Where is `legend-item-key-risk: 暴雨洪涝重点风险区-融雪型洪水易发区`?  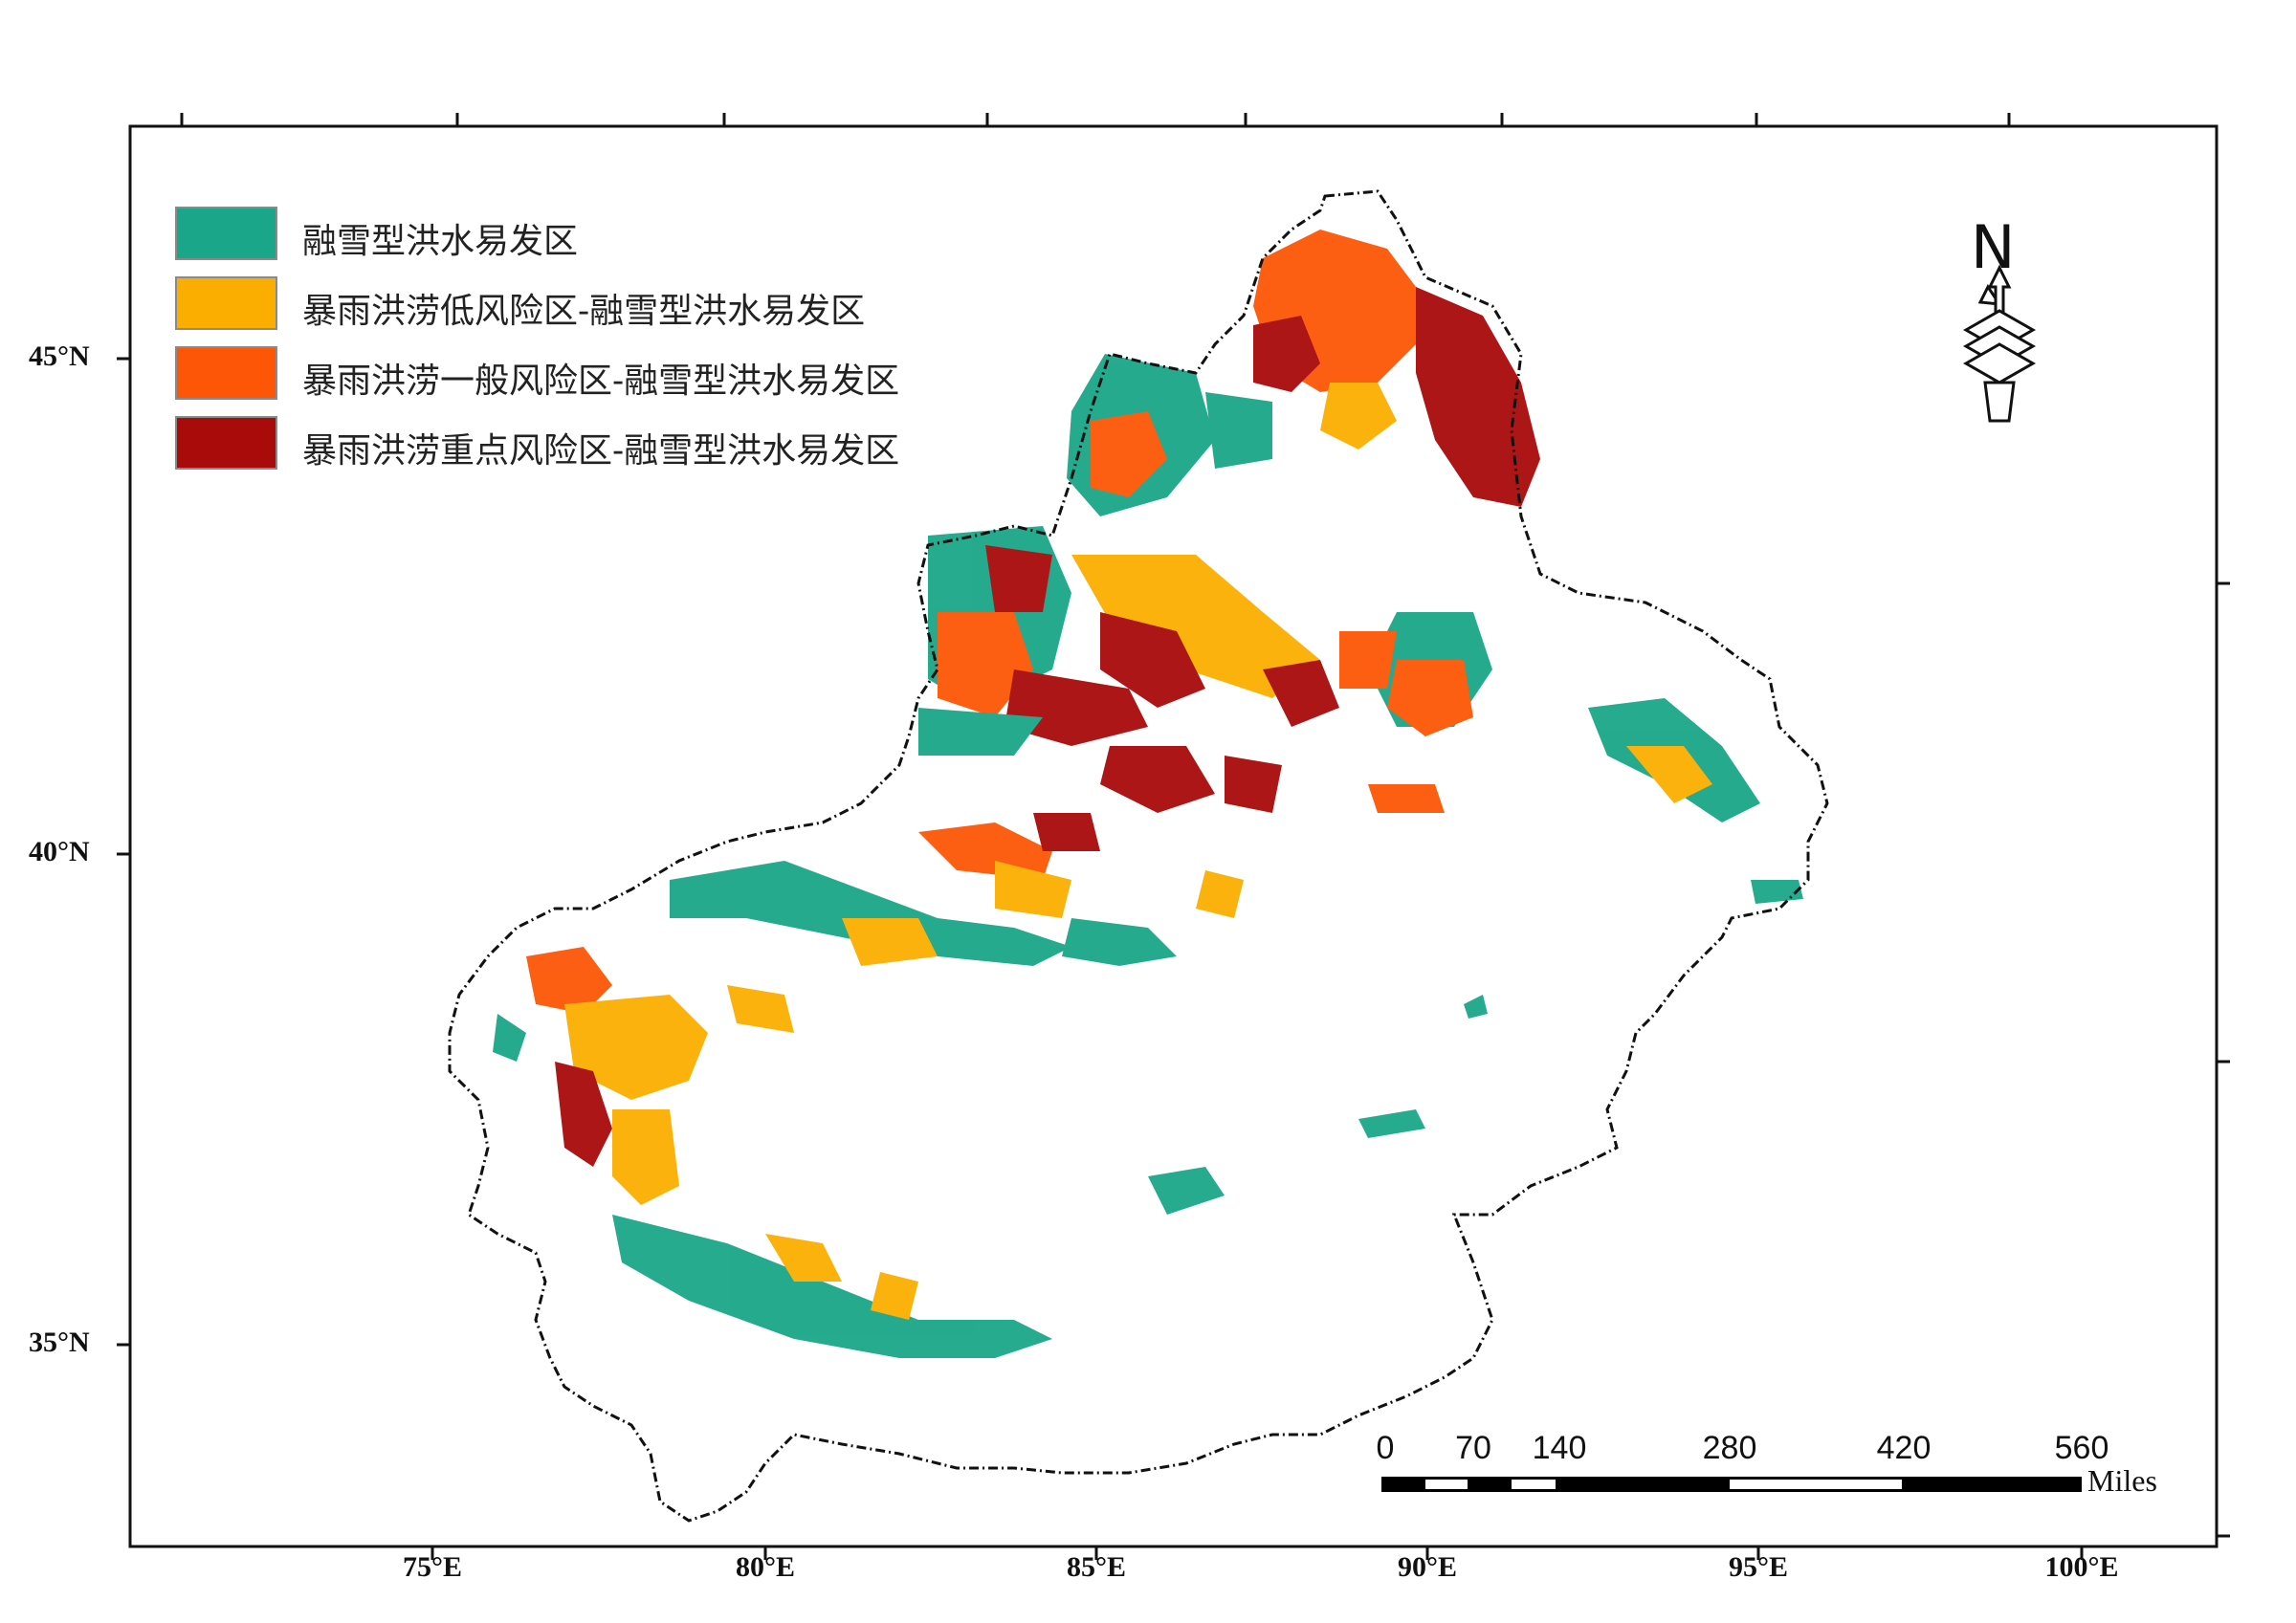
legend-item-key-risk: 暴雨洪涝重点风险区-融雪型洪水易发区 is located at coordinates (606, 444).